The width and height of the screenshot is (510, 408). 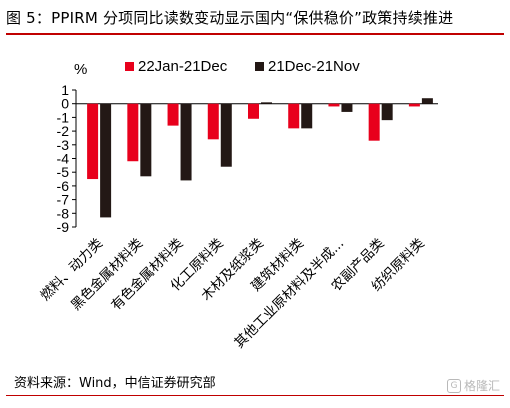 I want to click on watermark-logo: G 格隆汇, so click(x=473, y=385).